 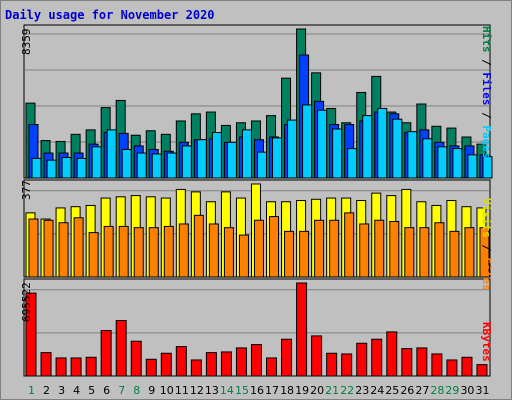 I want to click on hits-legend-hits: Hits, so click(x=486, y=39).